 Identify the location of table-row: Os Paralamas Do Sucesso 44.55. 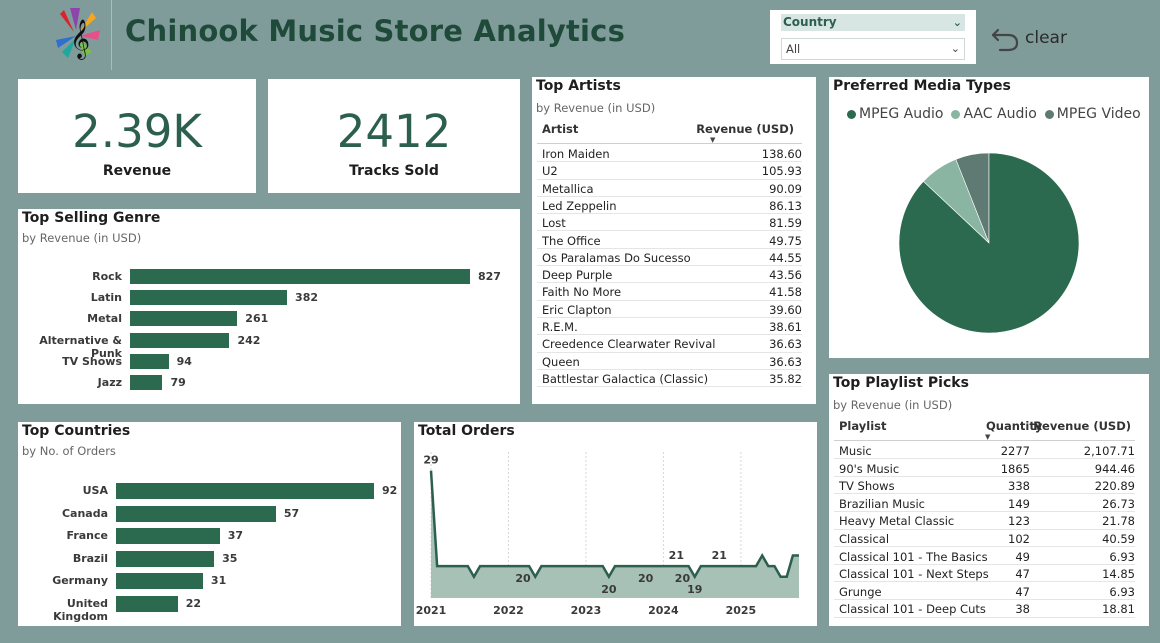
(669, 258).